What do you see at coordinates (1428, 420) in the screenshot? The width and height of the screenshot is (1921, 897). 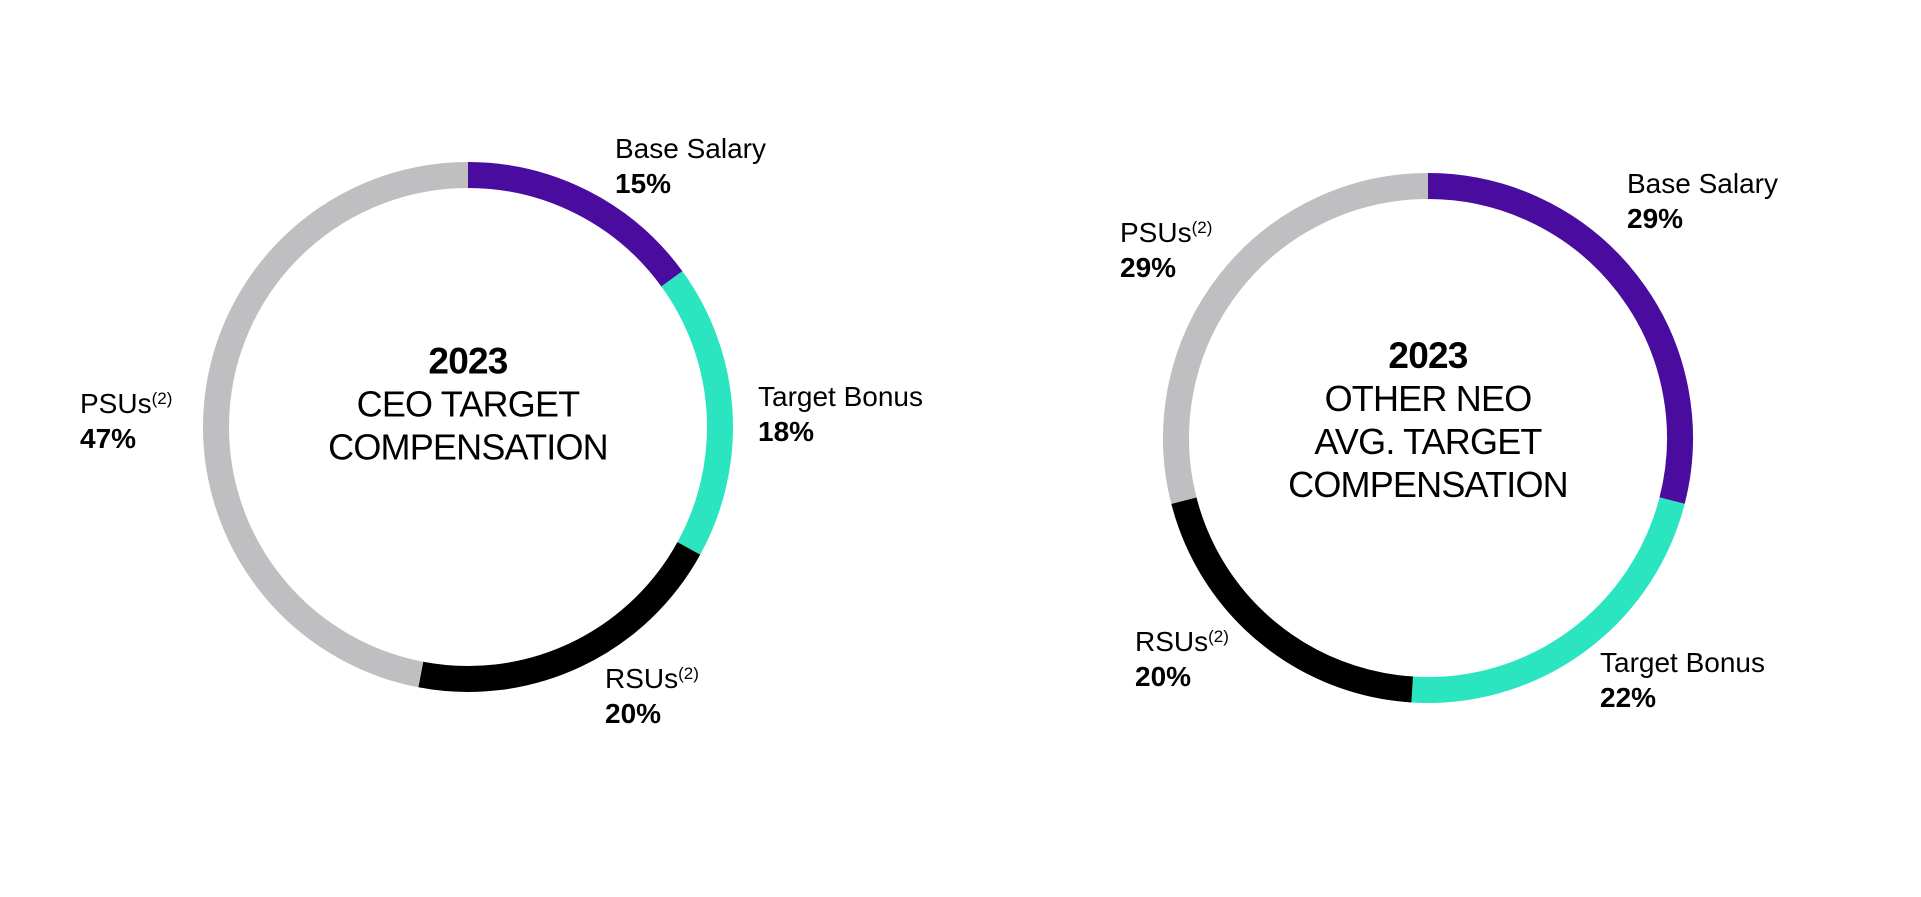 I see `other-neo-chart-center-title: 2023 OTHER NEO AVG. TARGET COMPENSATION` at bounding box center [1428, 420].